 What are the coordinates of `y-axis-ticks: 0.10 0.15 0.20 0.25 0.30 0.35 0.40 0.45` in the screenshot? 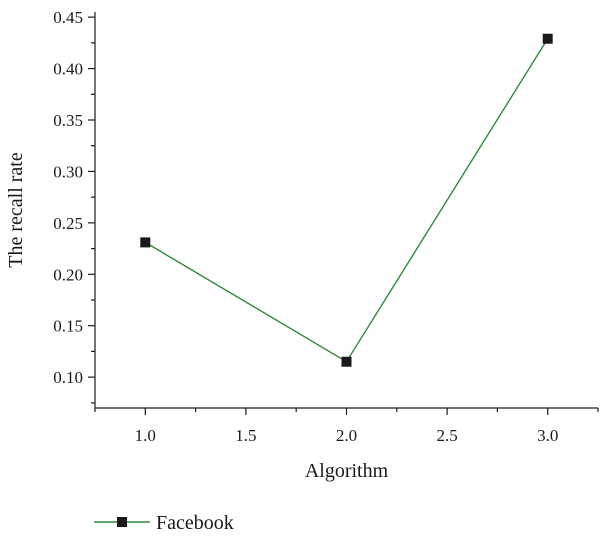 It's located at (74, 206).